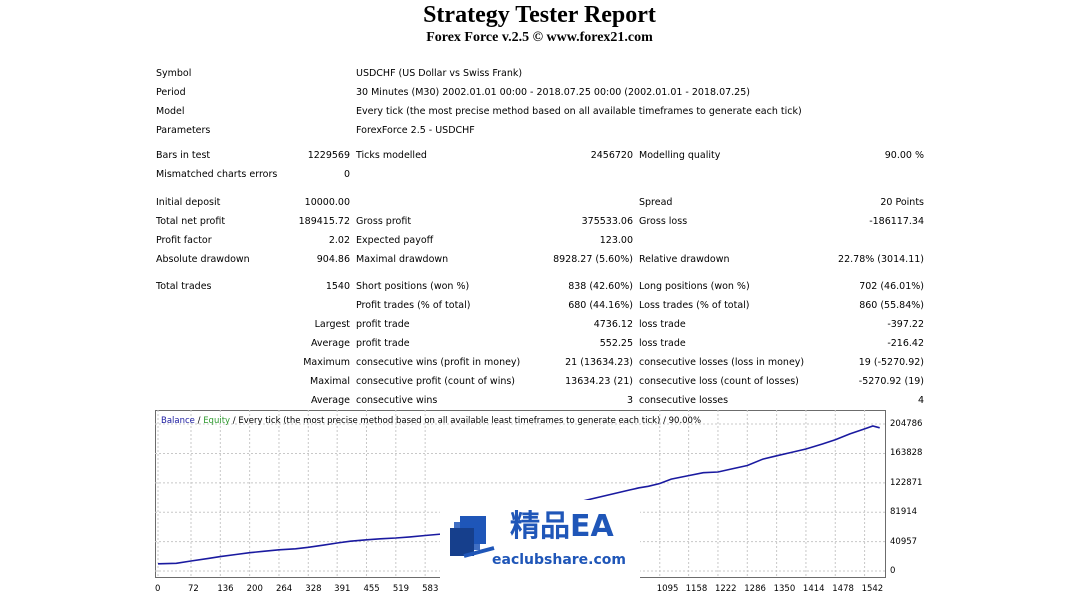 This screenshot has width=1079, height=599. I want to click on x-tick-label: 391, so click(342, 589).